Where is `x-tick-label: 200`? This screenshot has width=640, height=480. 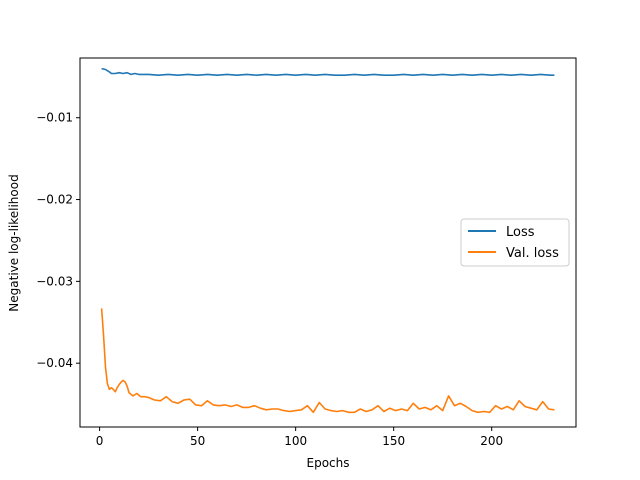 x-tick-label: 200 is located at coordinates (491, 441).